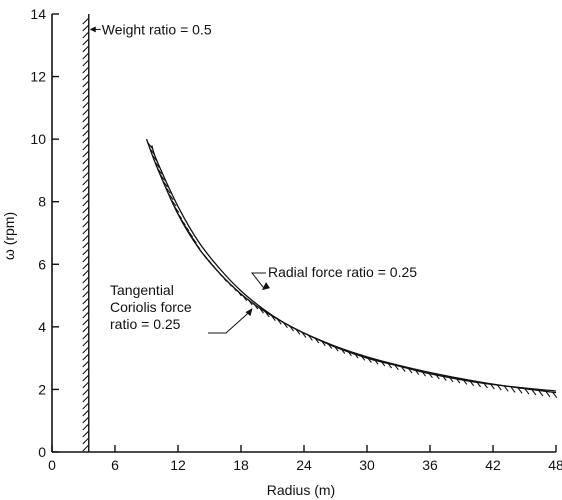 This screenshot has height=500, width=562. I want to click on x-tick-label: 36, so click(430, 465).